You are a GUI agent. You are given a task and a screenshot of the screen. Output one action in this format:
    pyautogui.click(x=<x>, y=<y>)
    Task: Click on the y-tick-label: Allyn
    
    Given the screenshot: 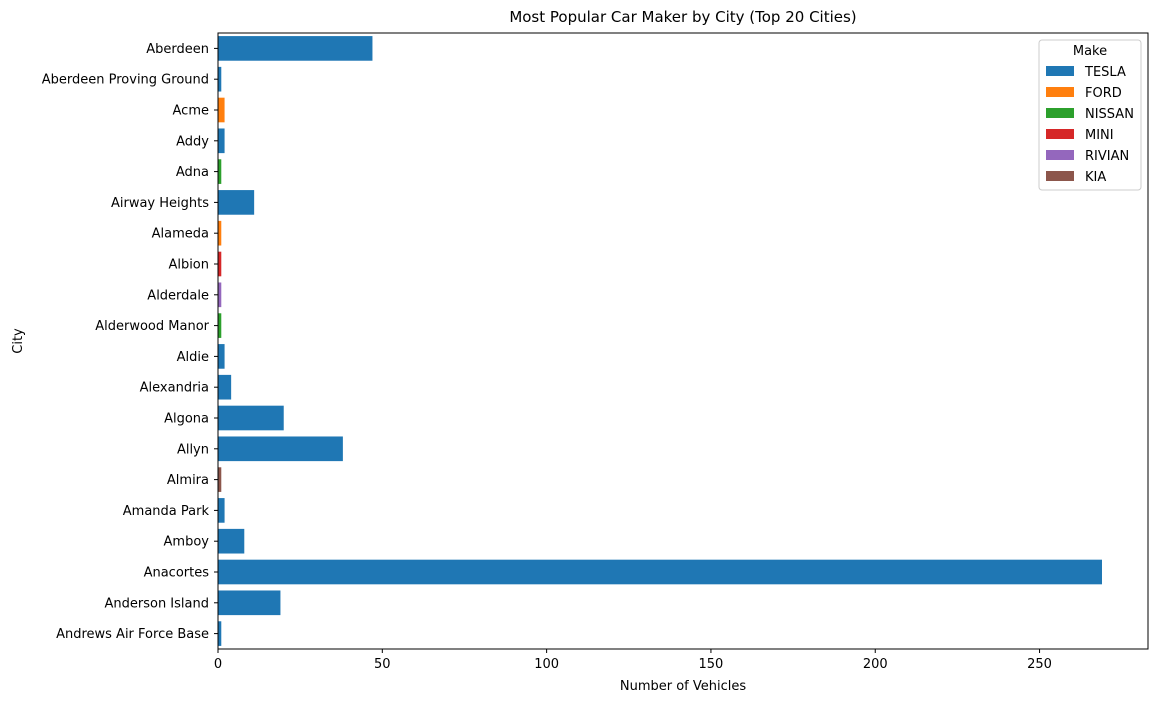 What is the action you would take?
    pyautogui.click(x=193, y=449)
    